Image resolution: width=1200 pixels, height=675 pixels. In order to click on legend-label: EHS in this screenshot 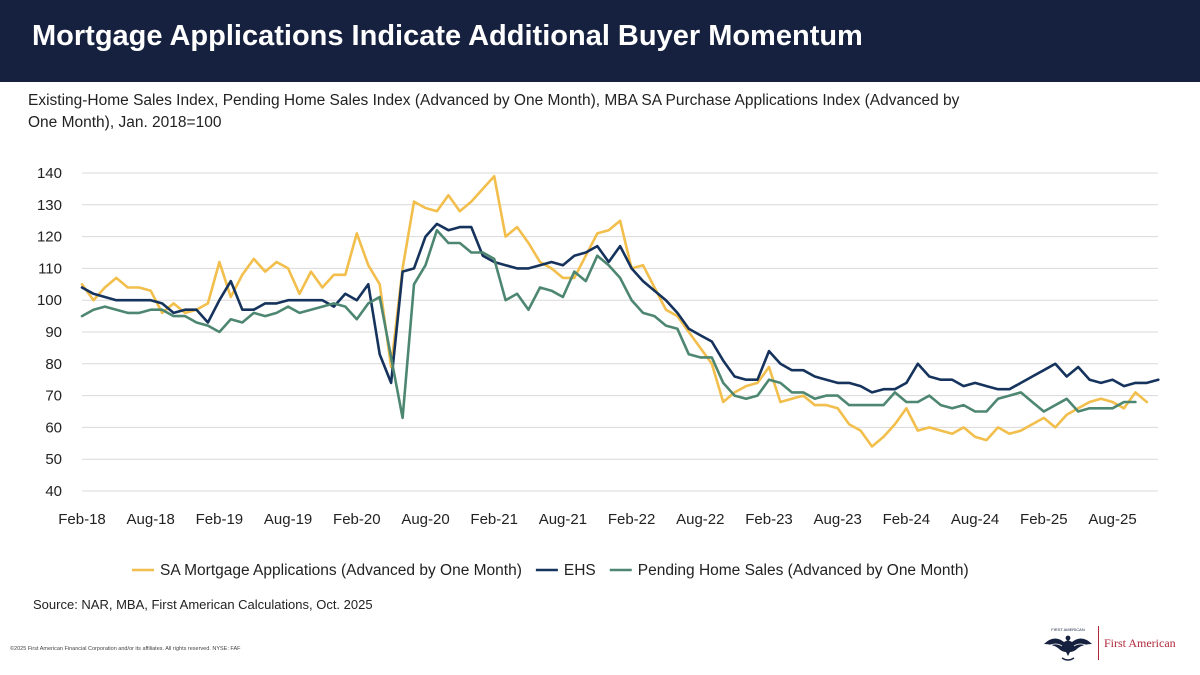, I will do `click(580, 570)`.